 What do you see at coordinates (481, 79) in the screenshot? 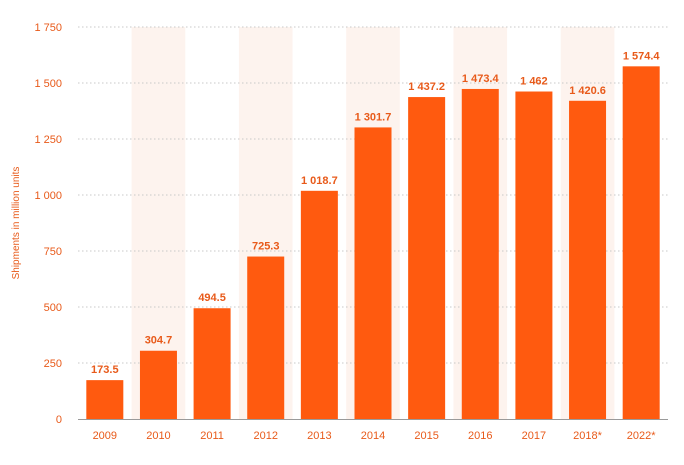
I see `data-label: 1 473.4` at bounding box center [481, 79].